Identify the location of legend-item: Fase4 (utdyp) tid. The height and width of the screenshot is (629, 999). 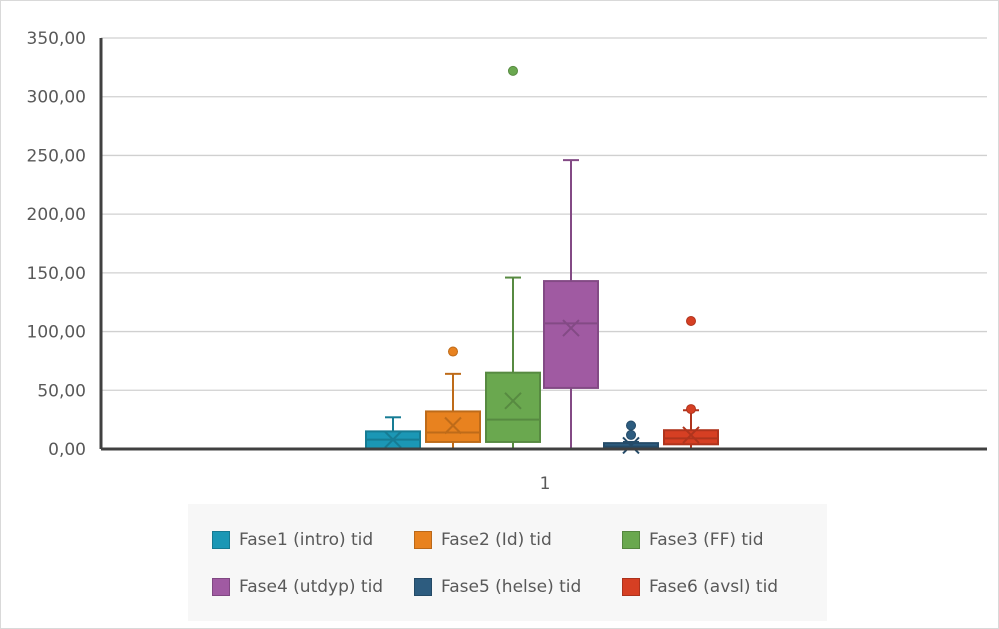
(297, 587).